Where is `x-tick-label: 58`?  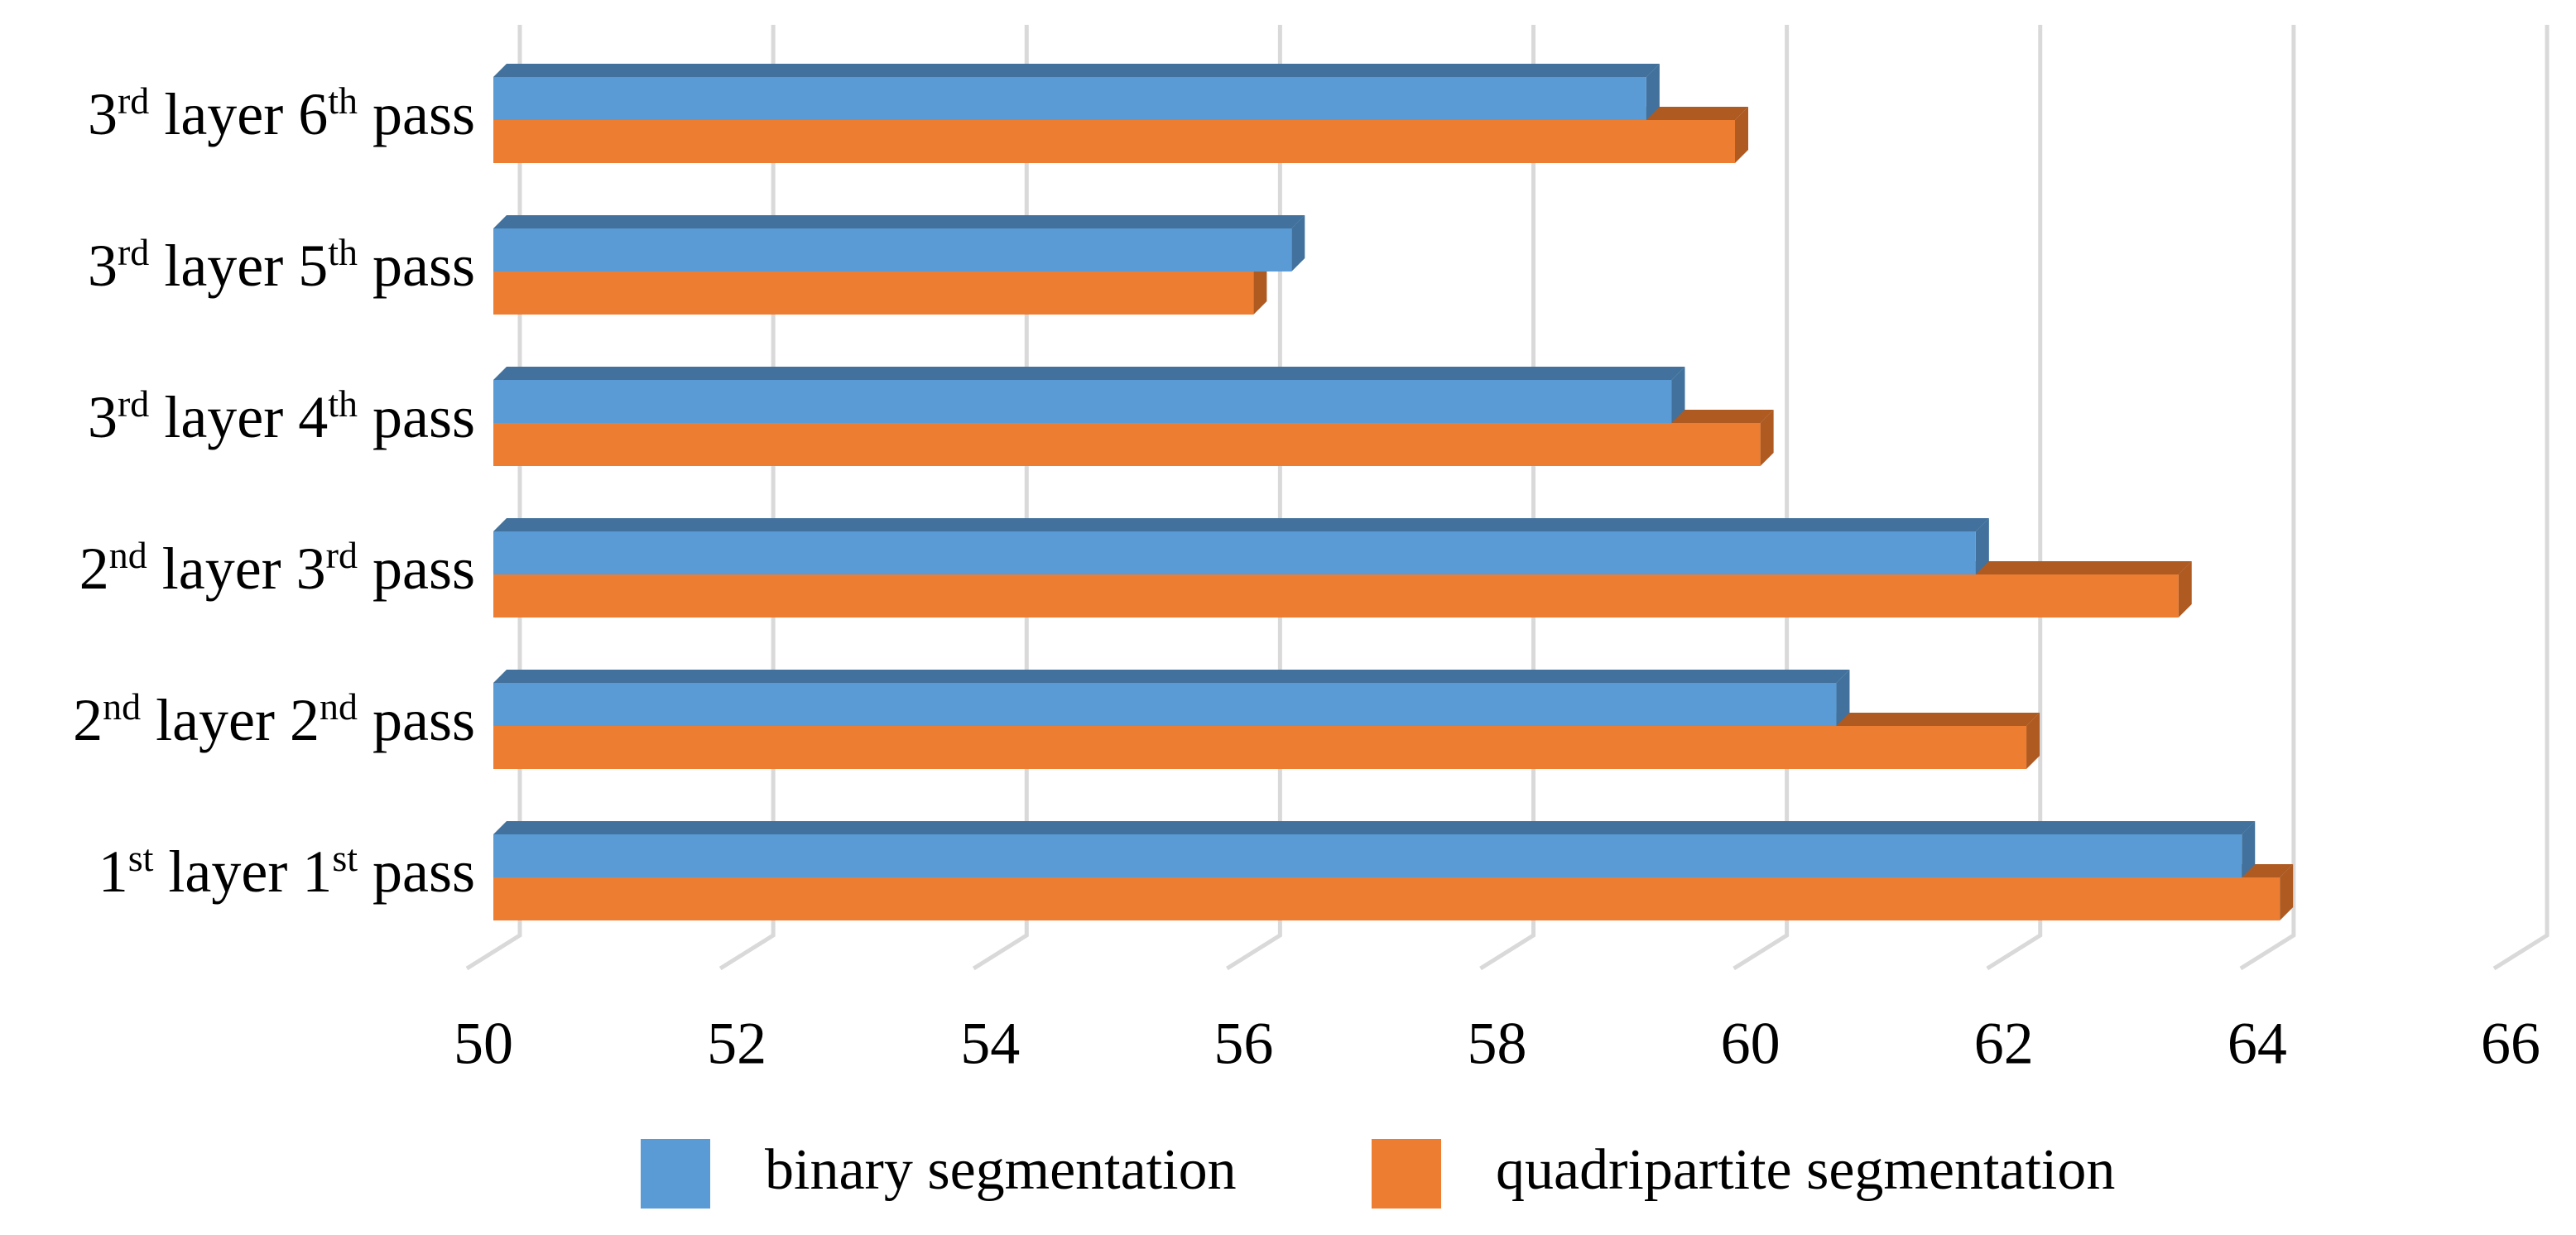
x-tick-label: 58 is located at coordinates (1497, 1044).